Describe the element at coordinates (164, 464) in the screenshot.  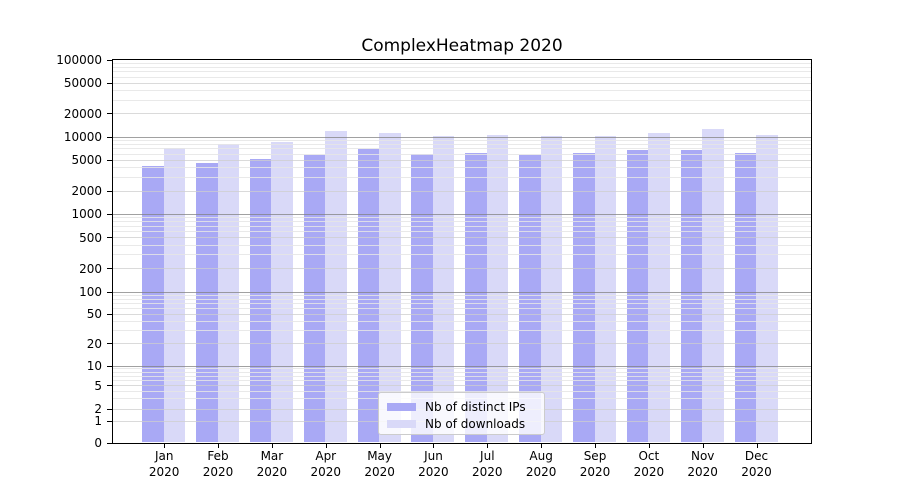
I see `x-axis-tick-label-jan: Jan 2020` at that location.